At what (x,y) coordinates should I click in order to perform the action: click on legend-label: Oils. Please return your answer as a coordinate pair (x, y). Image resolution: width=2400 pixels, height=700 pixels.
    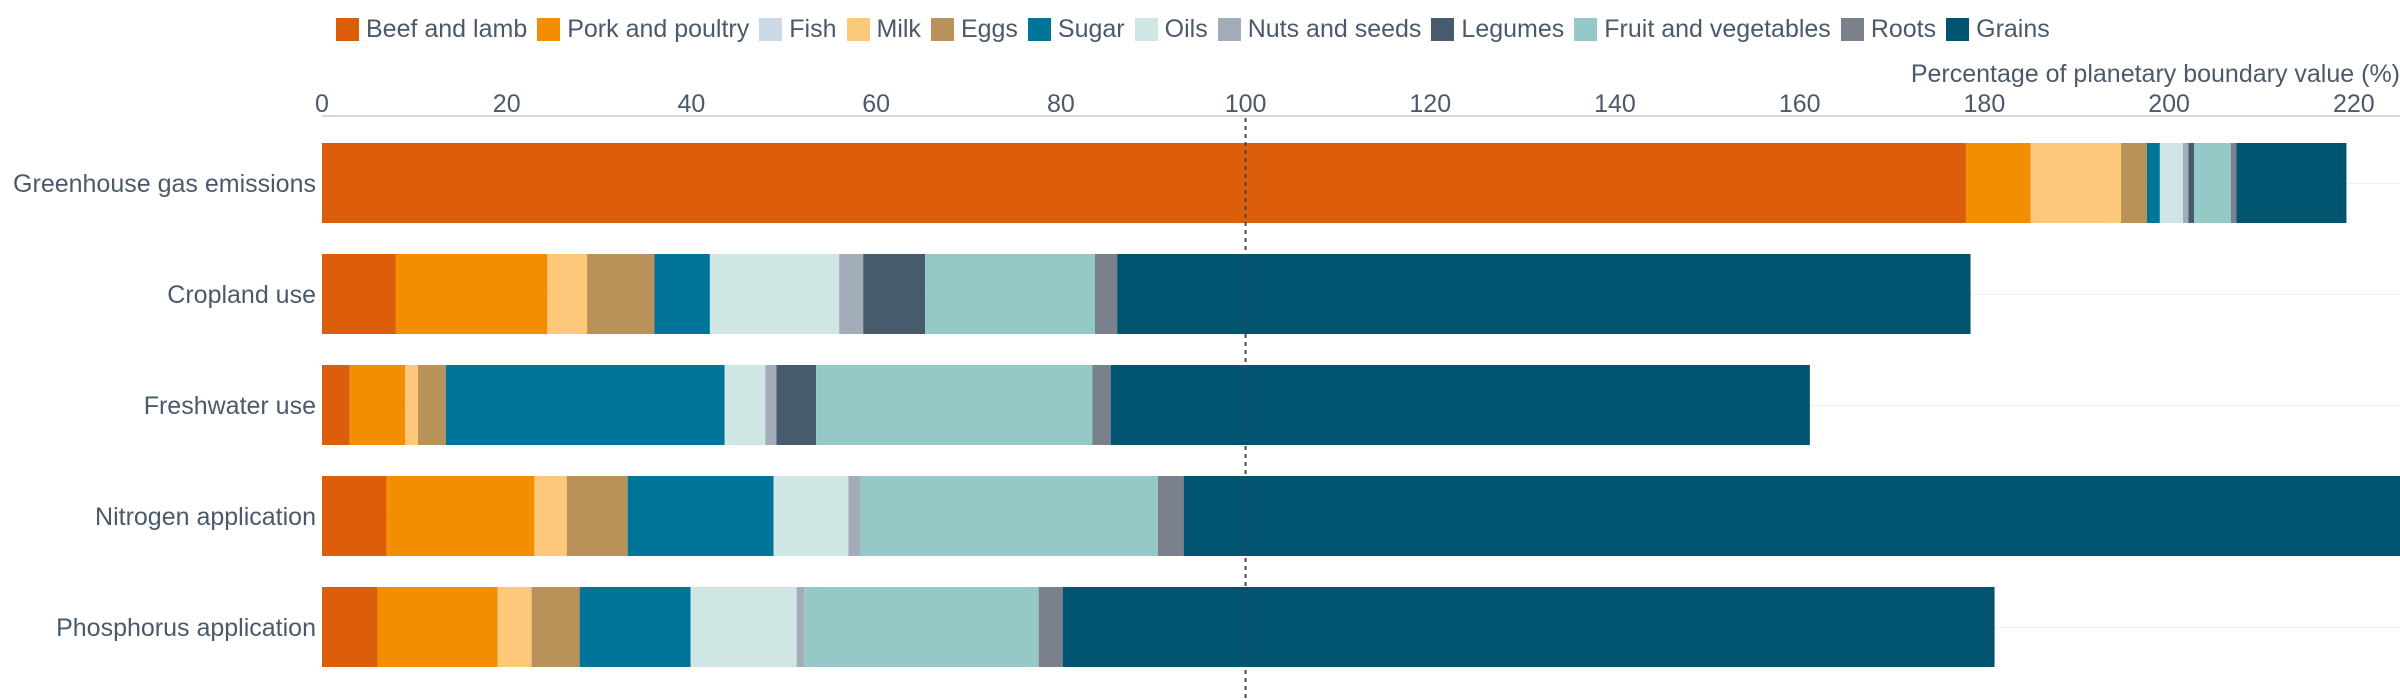
    Looking at the image, I should click on (1186, 28).